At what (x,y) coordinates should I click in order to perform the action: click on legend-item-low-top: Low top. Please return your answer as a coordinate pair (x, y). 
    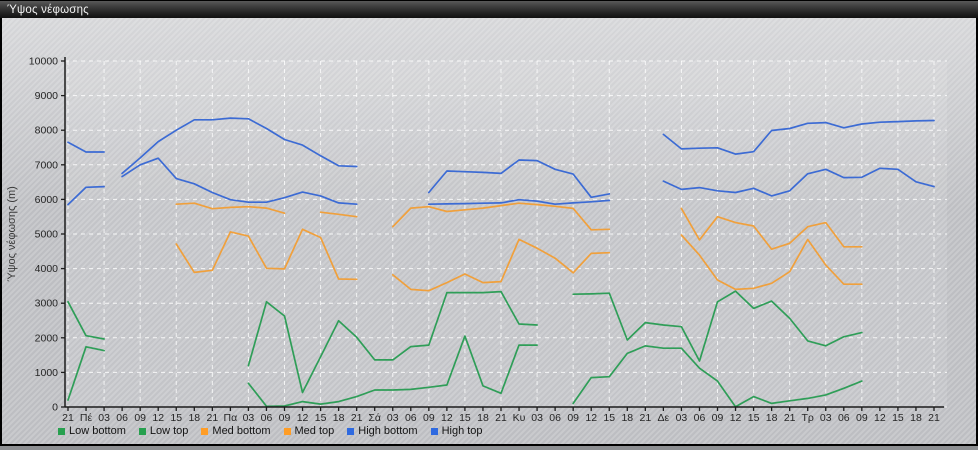
    Looking at the image, I should click on (163, 431).